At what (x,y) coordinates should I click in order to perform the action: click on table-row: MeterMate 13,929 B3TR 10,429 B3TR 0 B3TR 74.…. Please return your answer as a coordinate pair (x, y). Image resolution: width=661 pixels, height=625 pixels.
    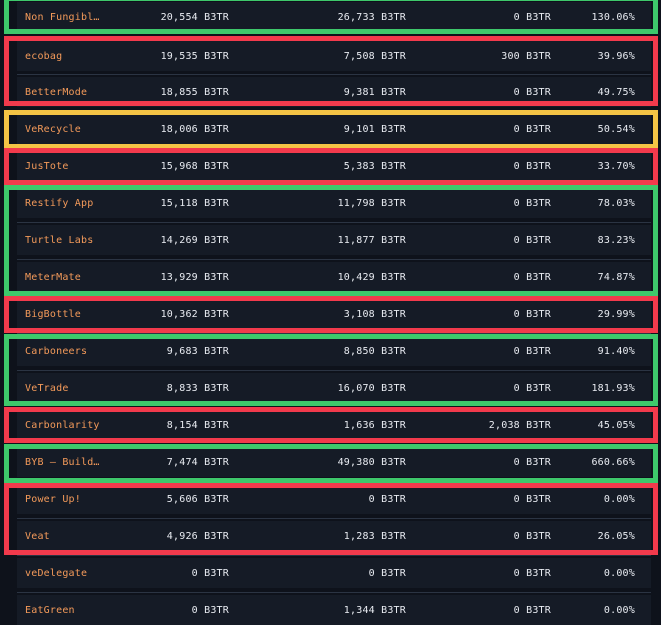
    Looking at the image, I should click on (334, 277).